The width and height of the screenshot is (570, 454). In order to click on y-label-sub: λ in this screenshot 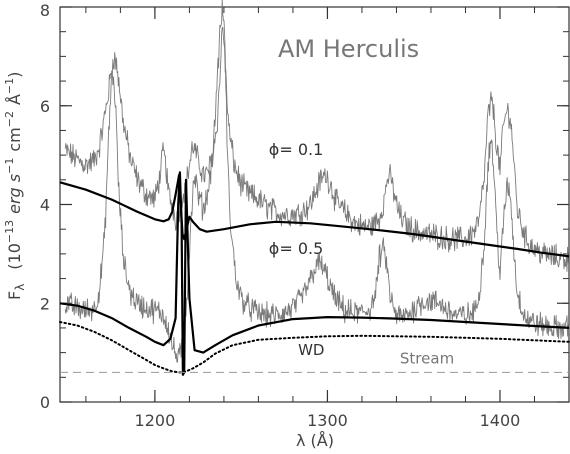, I will do `click(20, 287)`.